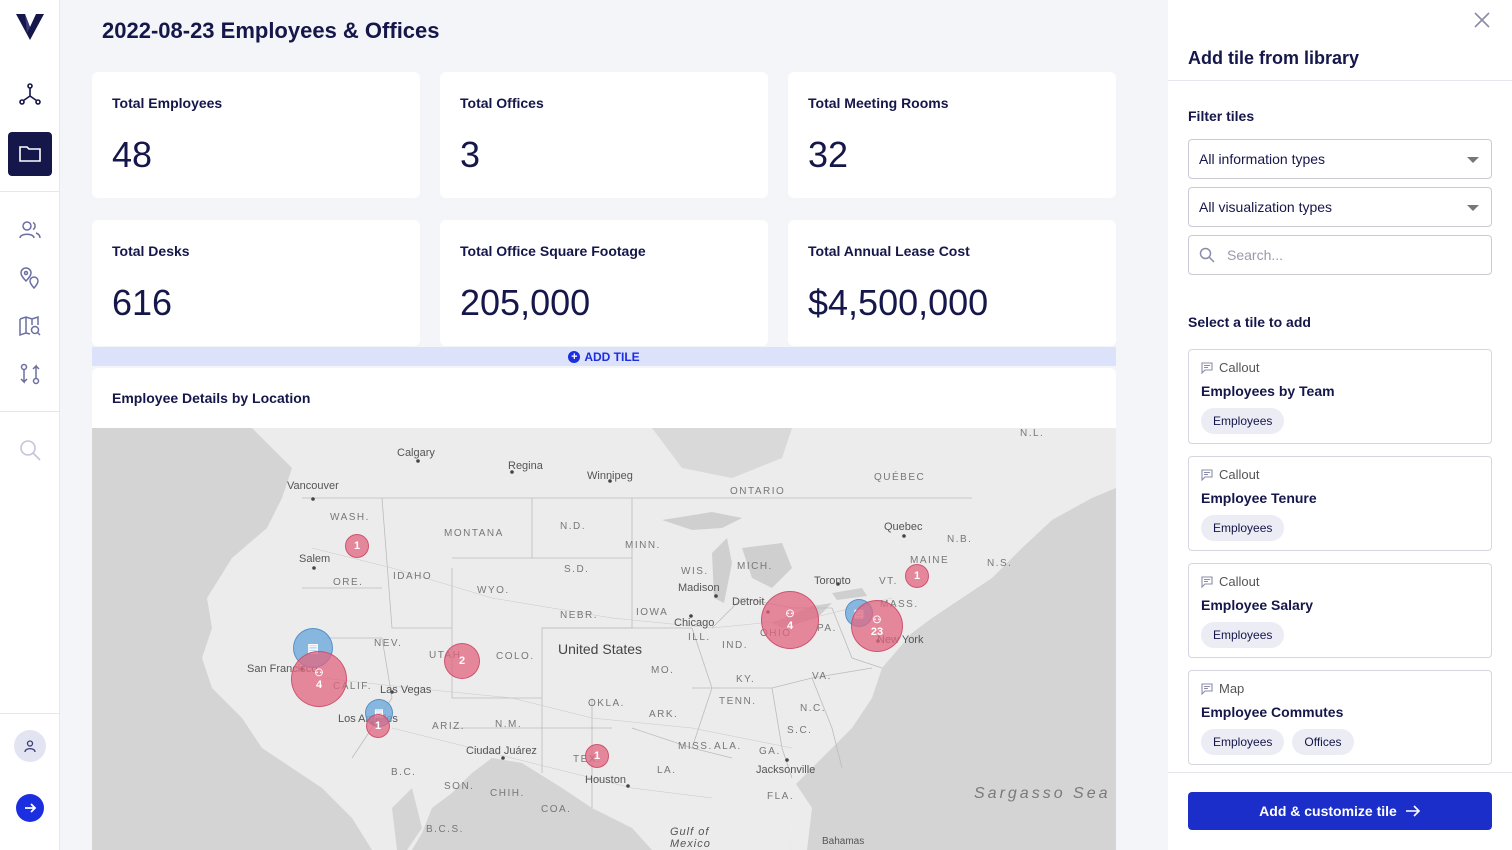  Describe the element at coordinates (1239, 474) in the screenshot. I see `tile-type: Callout` at that location.